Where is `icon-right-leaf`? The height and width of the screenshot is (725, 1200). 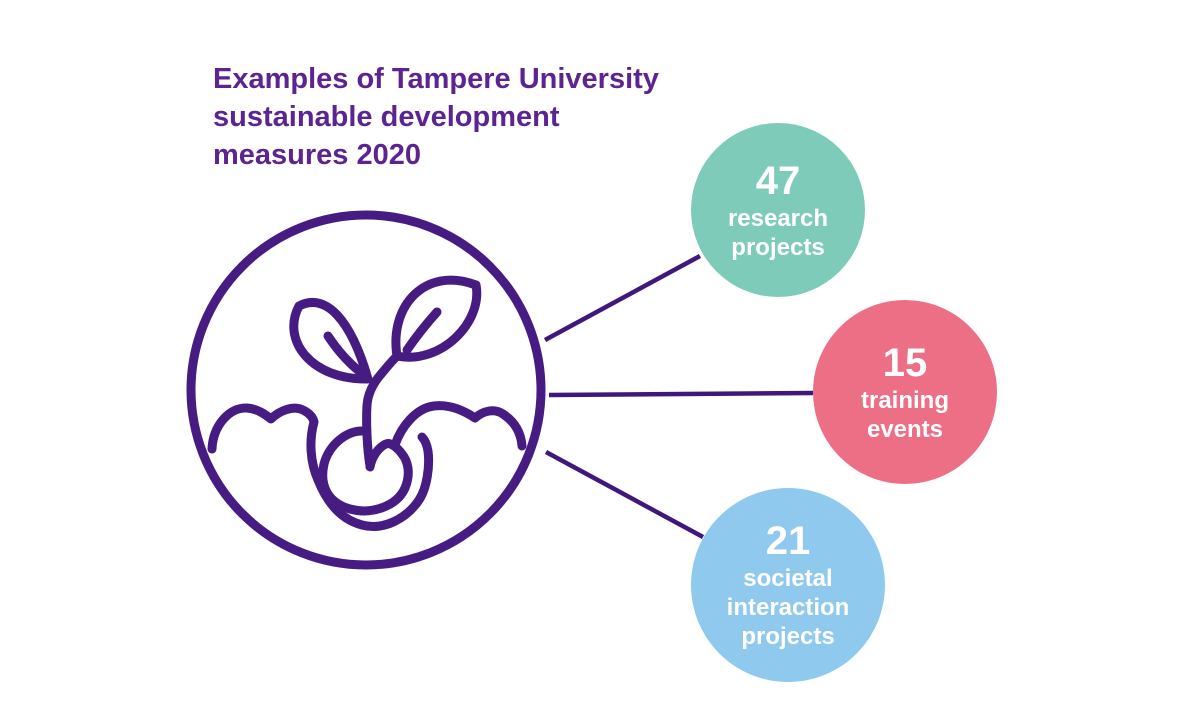 icon-right-leaf is located at coordinates (436, 318).